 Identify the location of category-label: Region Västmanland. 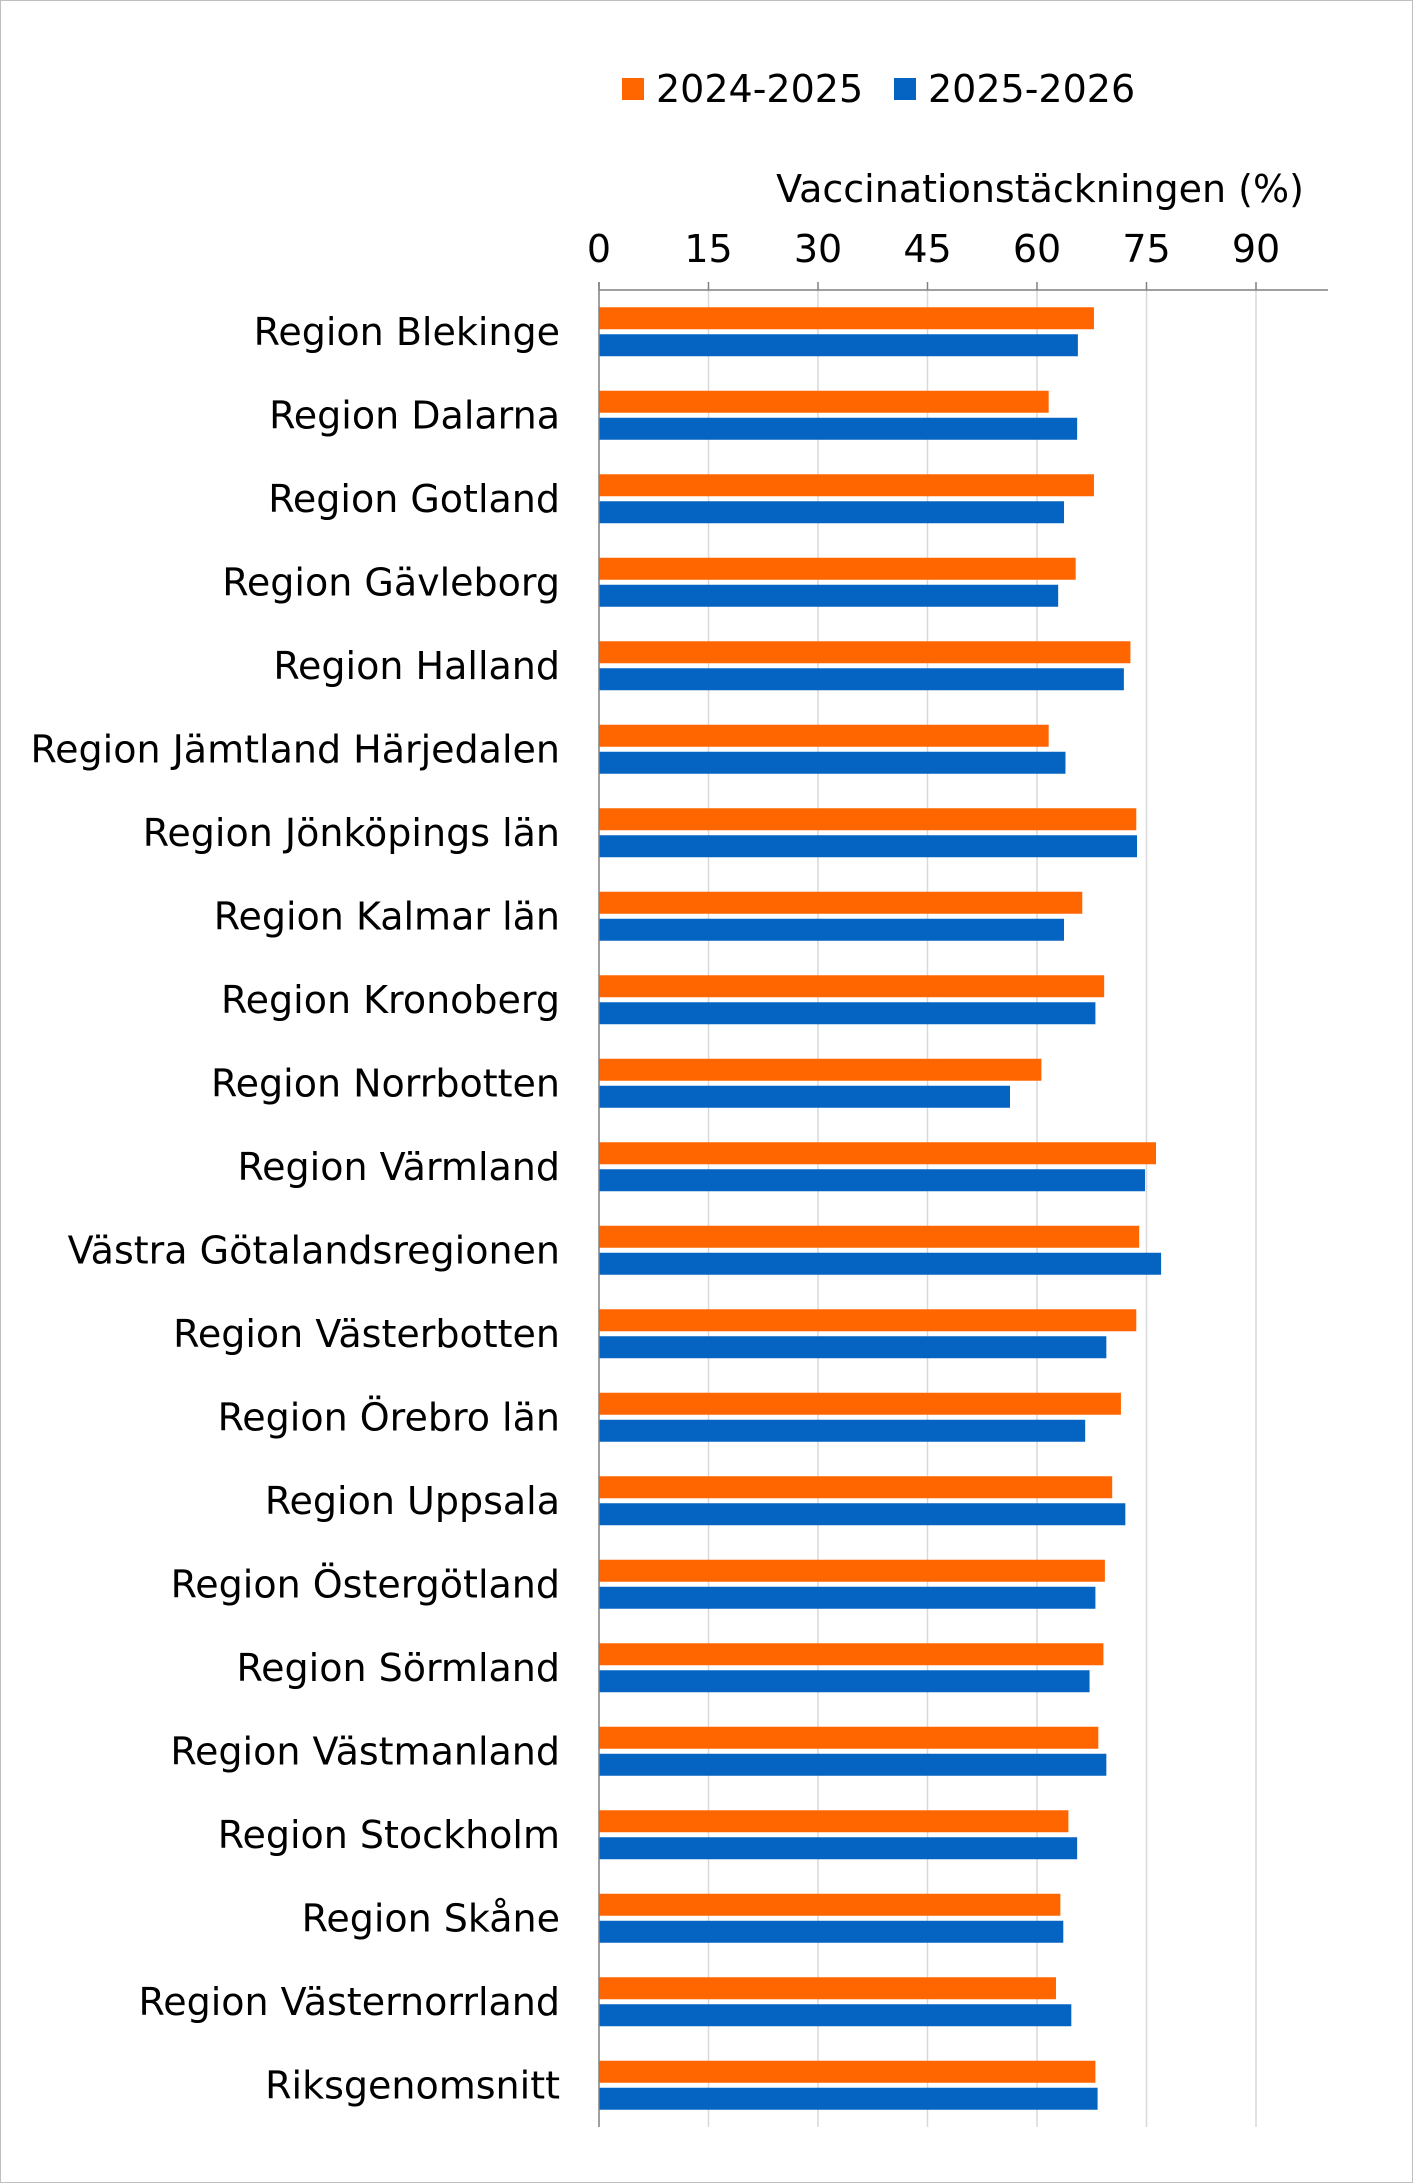
(365, 1751).